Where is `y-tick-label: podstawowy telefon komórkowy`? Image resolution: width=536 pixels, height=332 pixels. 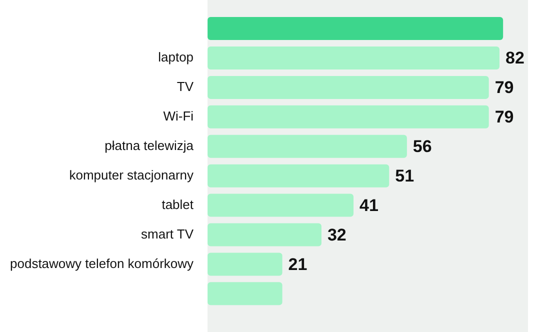
y-tick-label: podstawowy telefon komórkowy is located at coordinates (102, 263).